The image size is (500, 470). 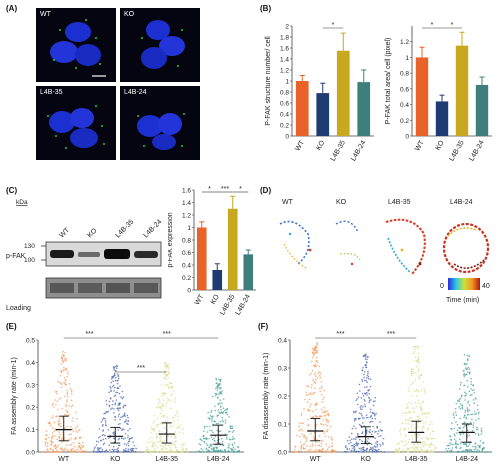 What do you see at coordinates (30, 453) in the screenshot?
I see `y-tick-label: 0.0` at bounding box center [30, 453].